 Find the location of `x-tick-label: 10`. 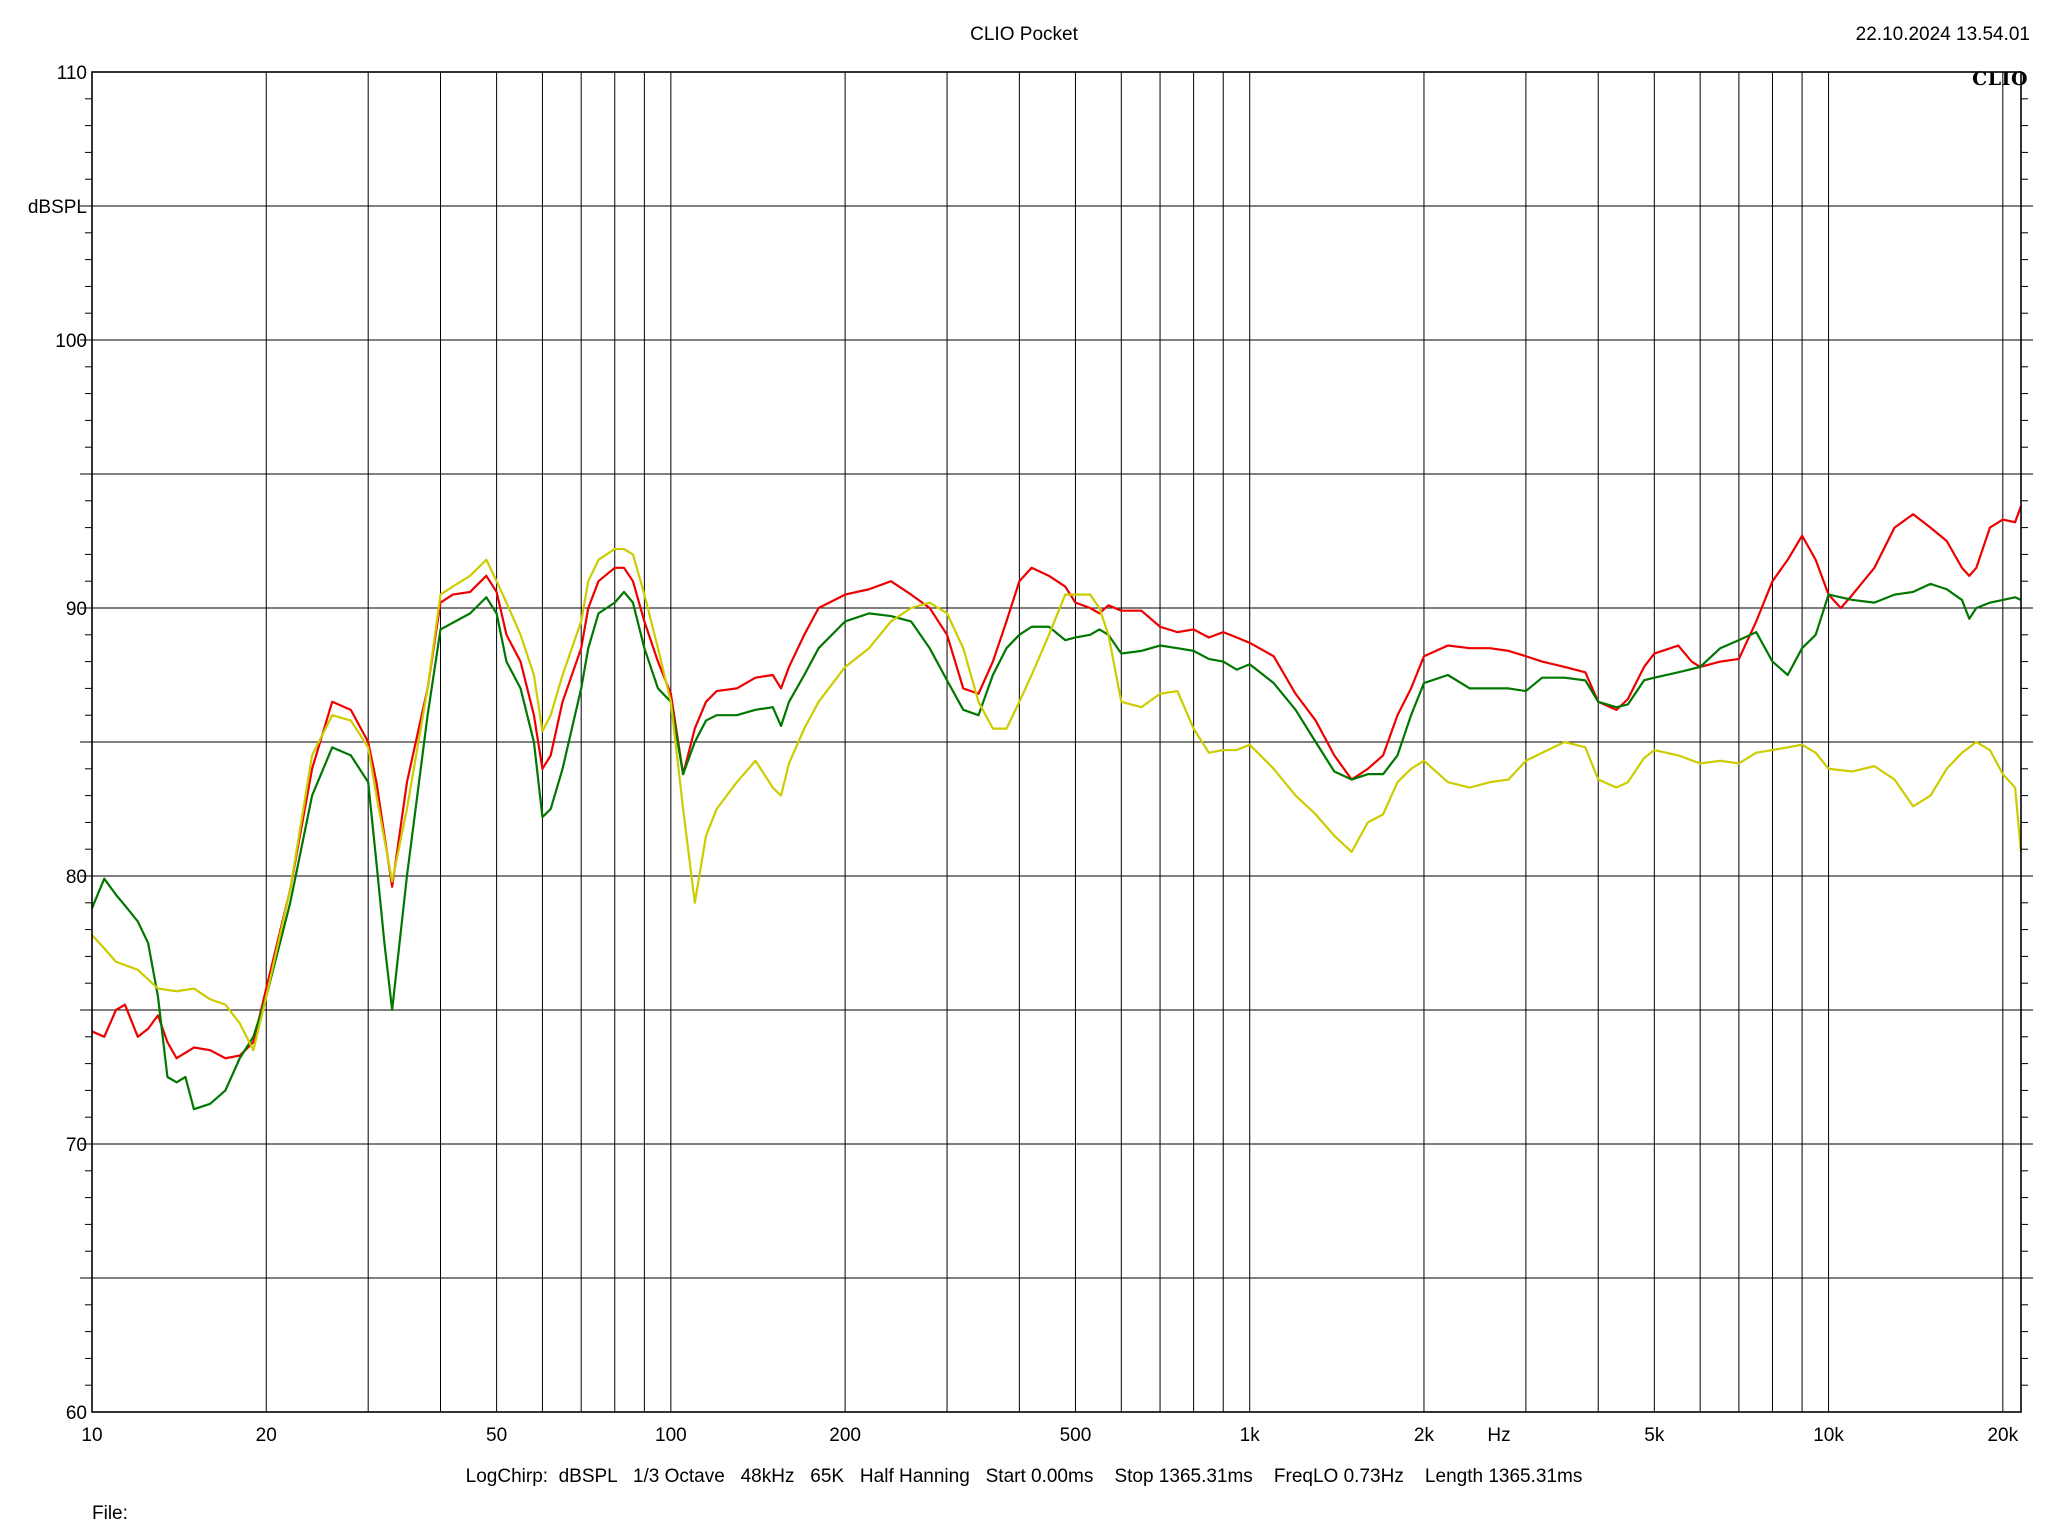

x-tick-label: 10 is located at coordinates (91, 1435).